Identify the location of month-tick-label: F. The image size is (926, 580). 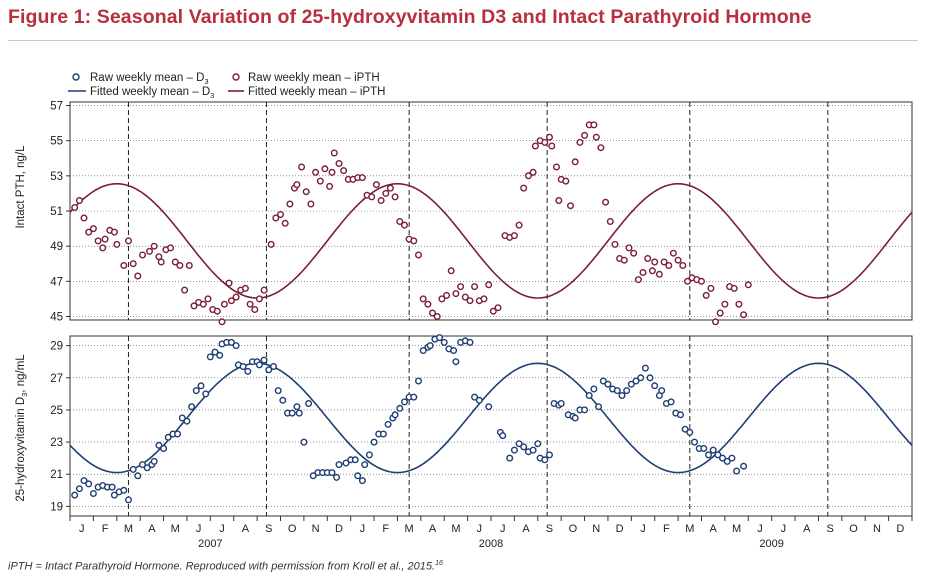
(105, 529).